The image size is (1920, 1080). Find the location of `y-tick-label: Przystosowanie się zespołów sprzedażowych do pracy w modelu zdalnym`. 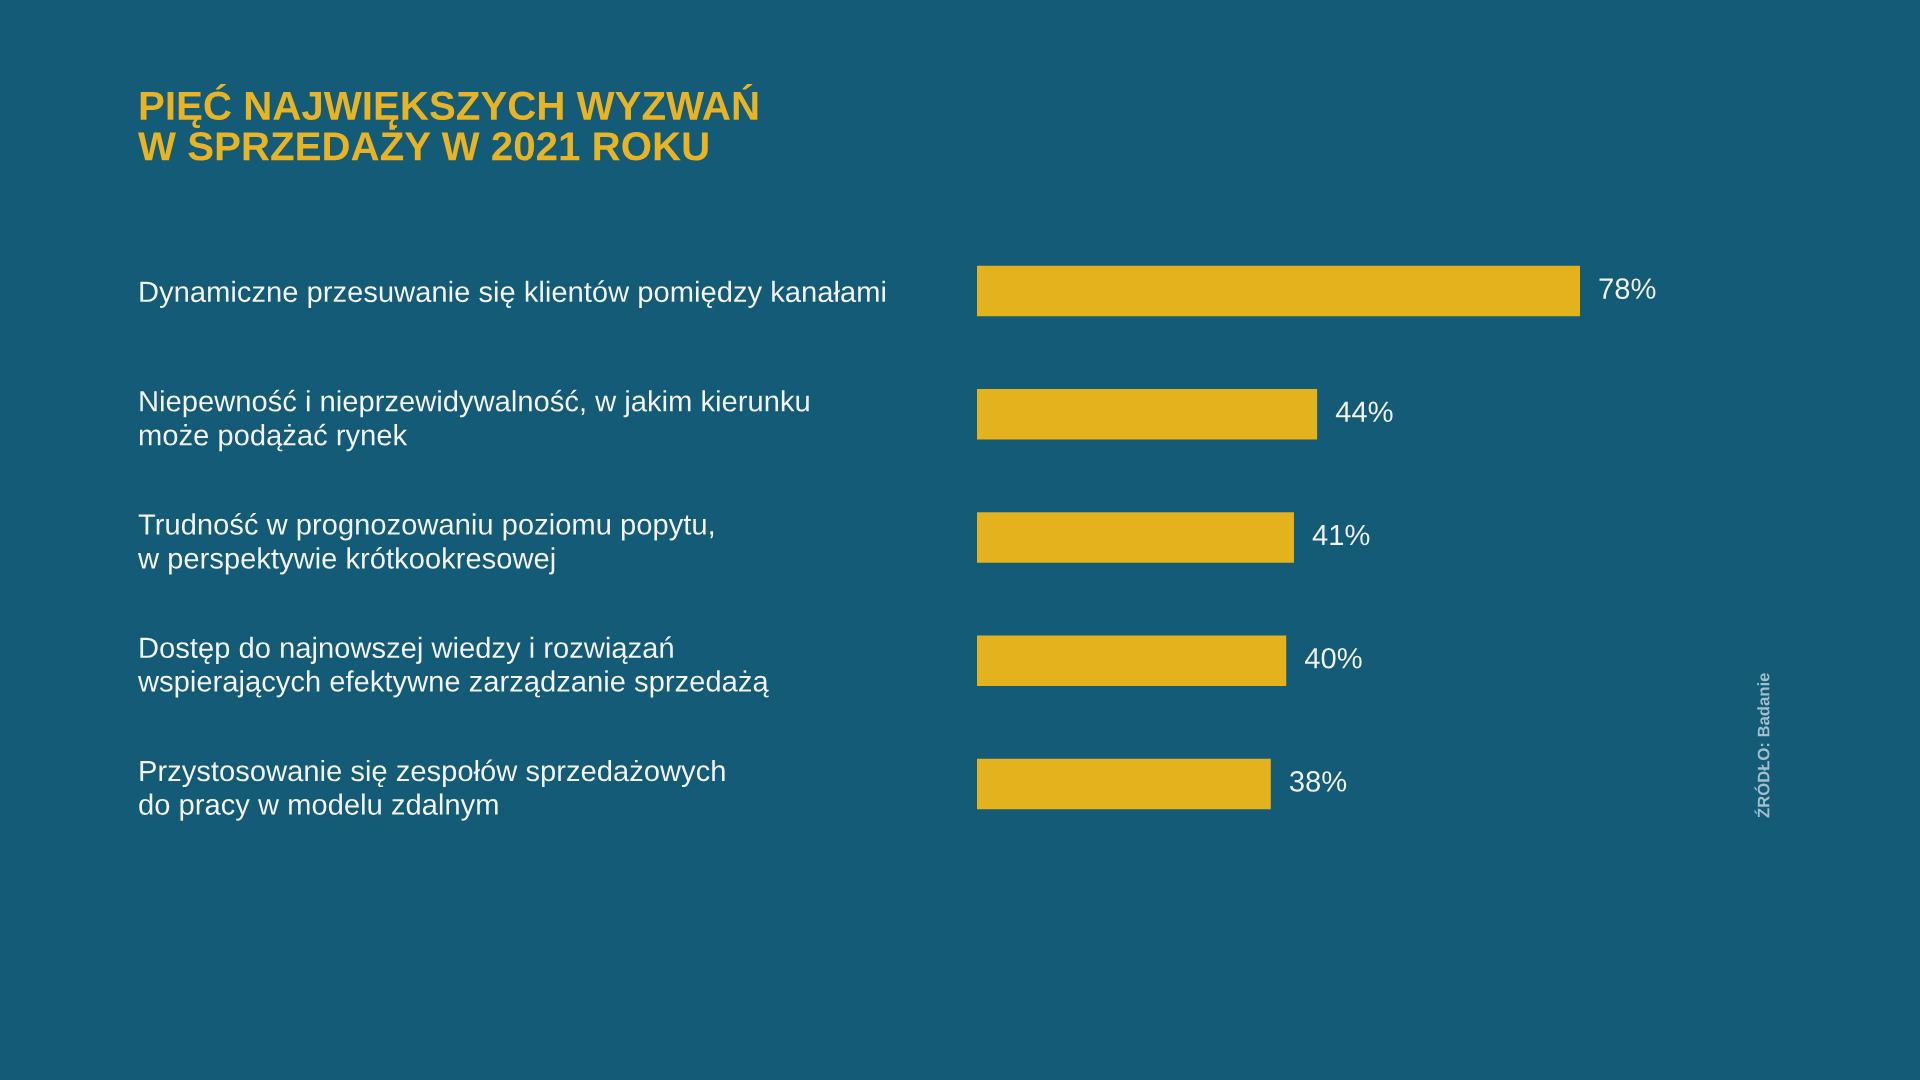

y-tick-label: Przystosowanie się zespołów sprzedażowych do pracy w modelu zdalnym is located at coordinates (432, 790).